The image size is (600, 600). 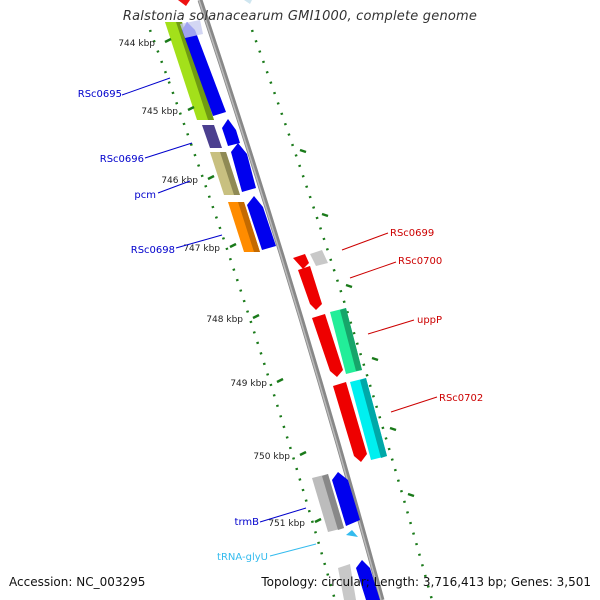 I want to click on kbp-tick-label: 749 kbp, so click(x=248, y=384).